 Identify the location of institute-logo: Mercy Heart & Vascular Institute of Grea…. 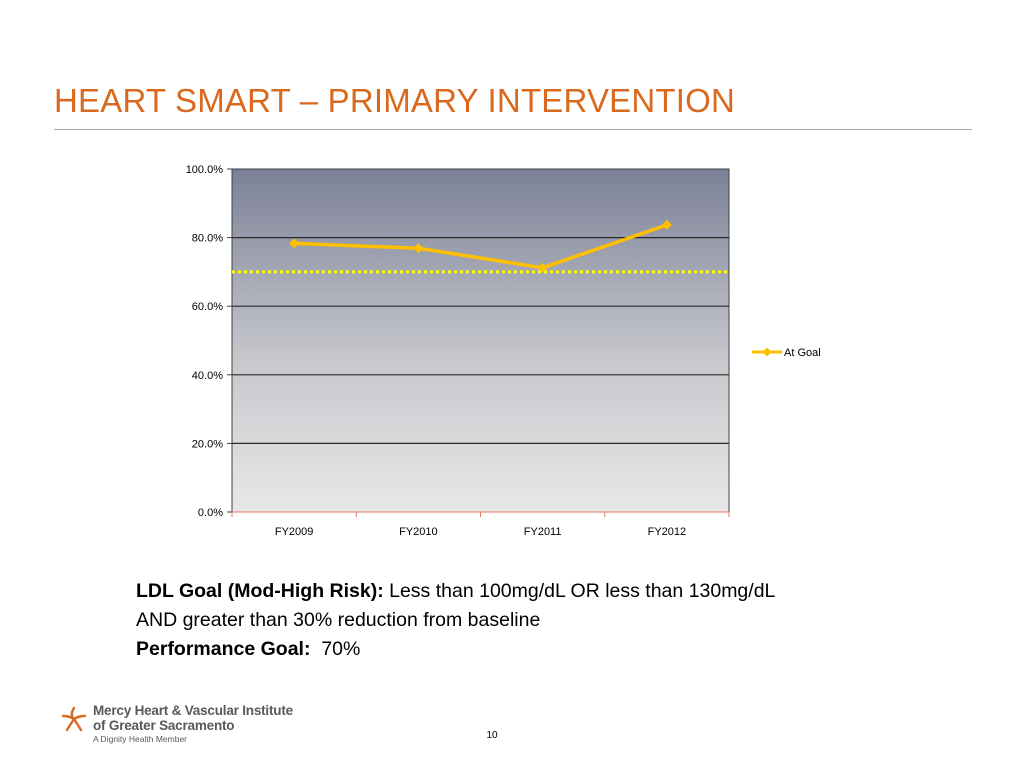
(190, 725).